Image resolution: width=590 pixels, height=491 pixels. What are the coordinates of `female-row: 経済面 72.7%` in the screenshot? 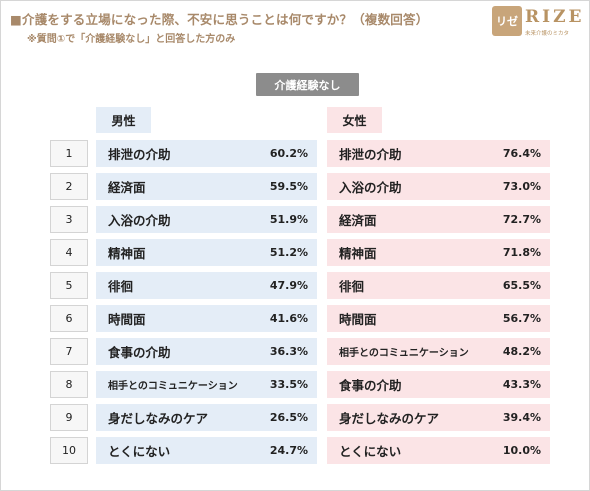 It's located at (438, 219).